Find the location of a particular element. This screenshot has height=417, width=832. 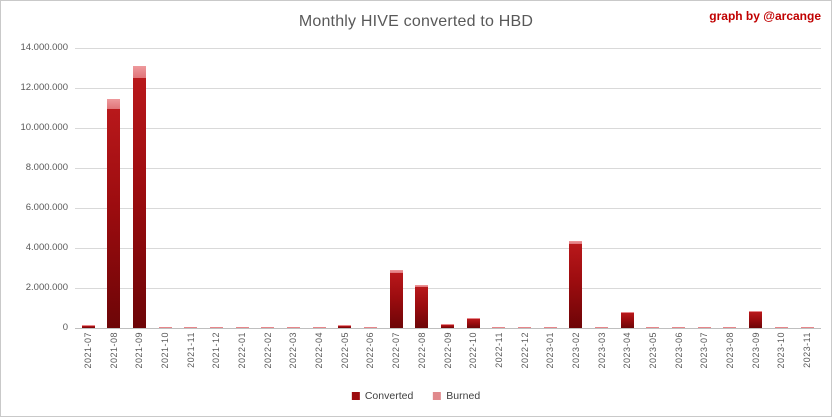

legend-label-converted: Converted is located at coordinates (389, 396).